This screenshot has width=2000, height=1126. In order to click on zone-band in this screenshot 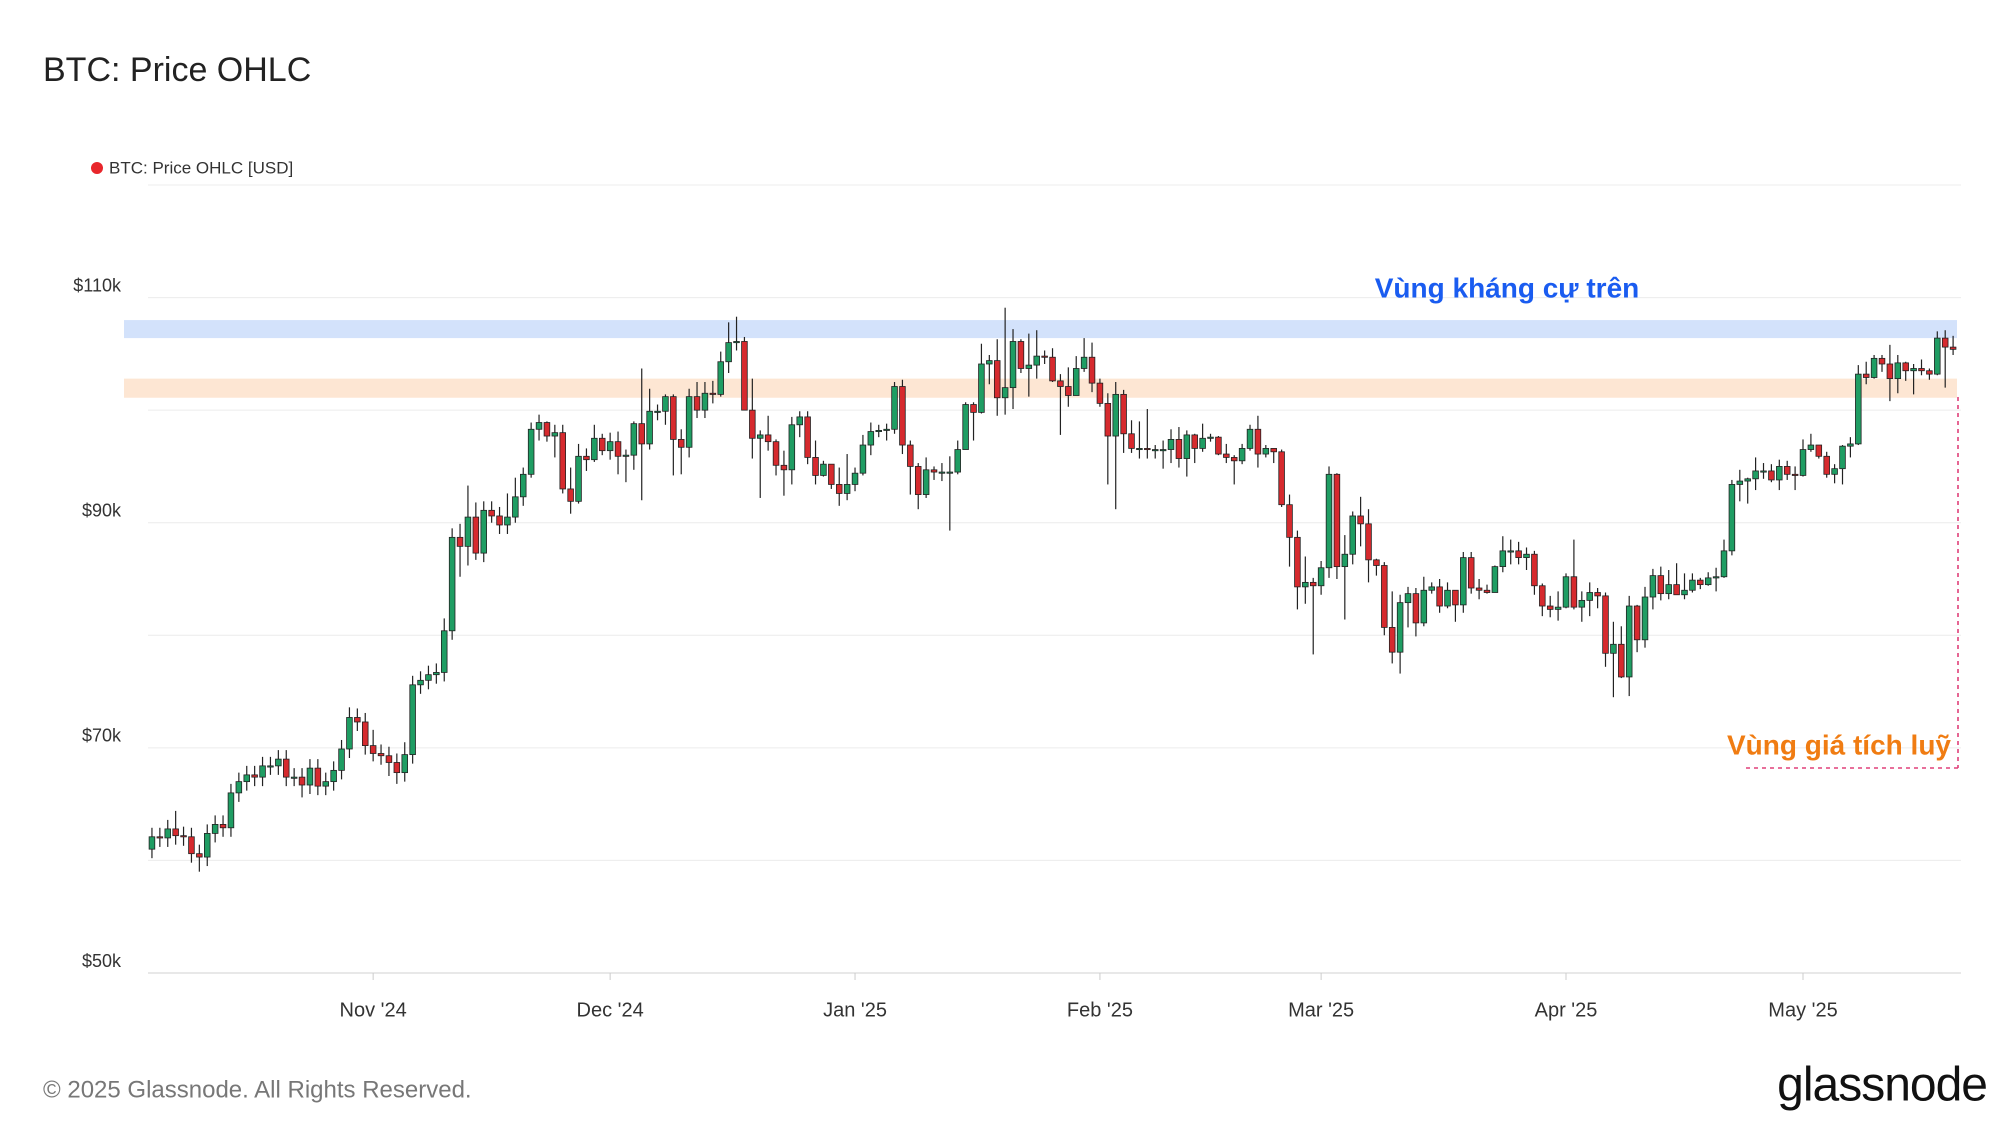, I will do `click(1040, 388)`.